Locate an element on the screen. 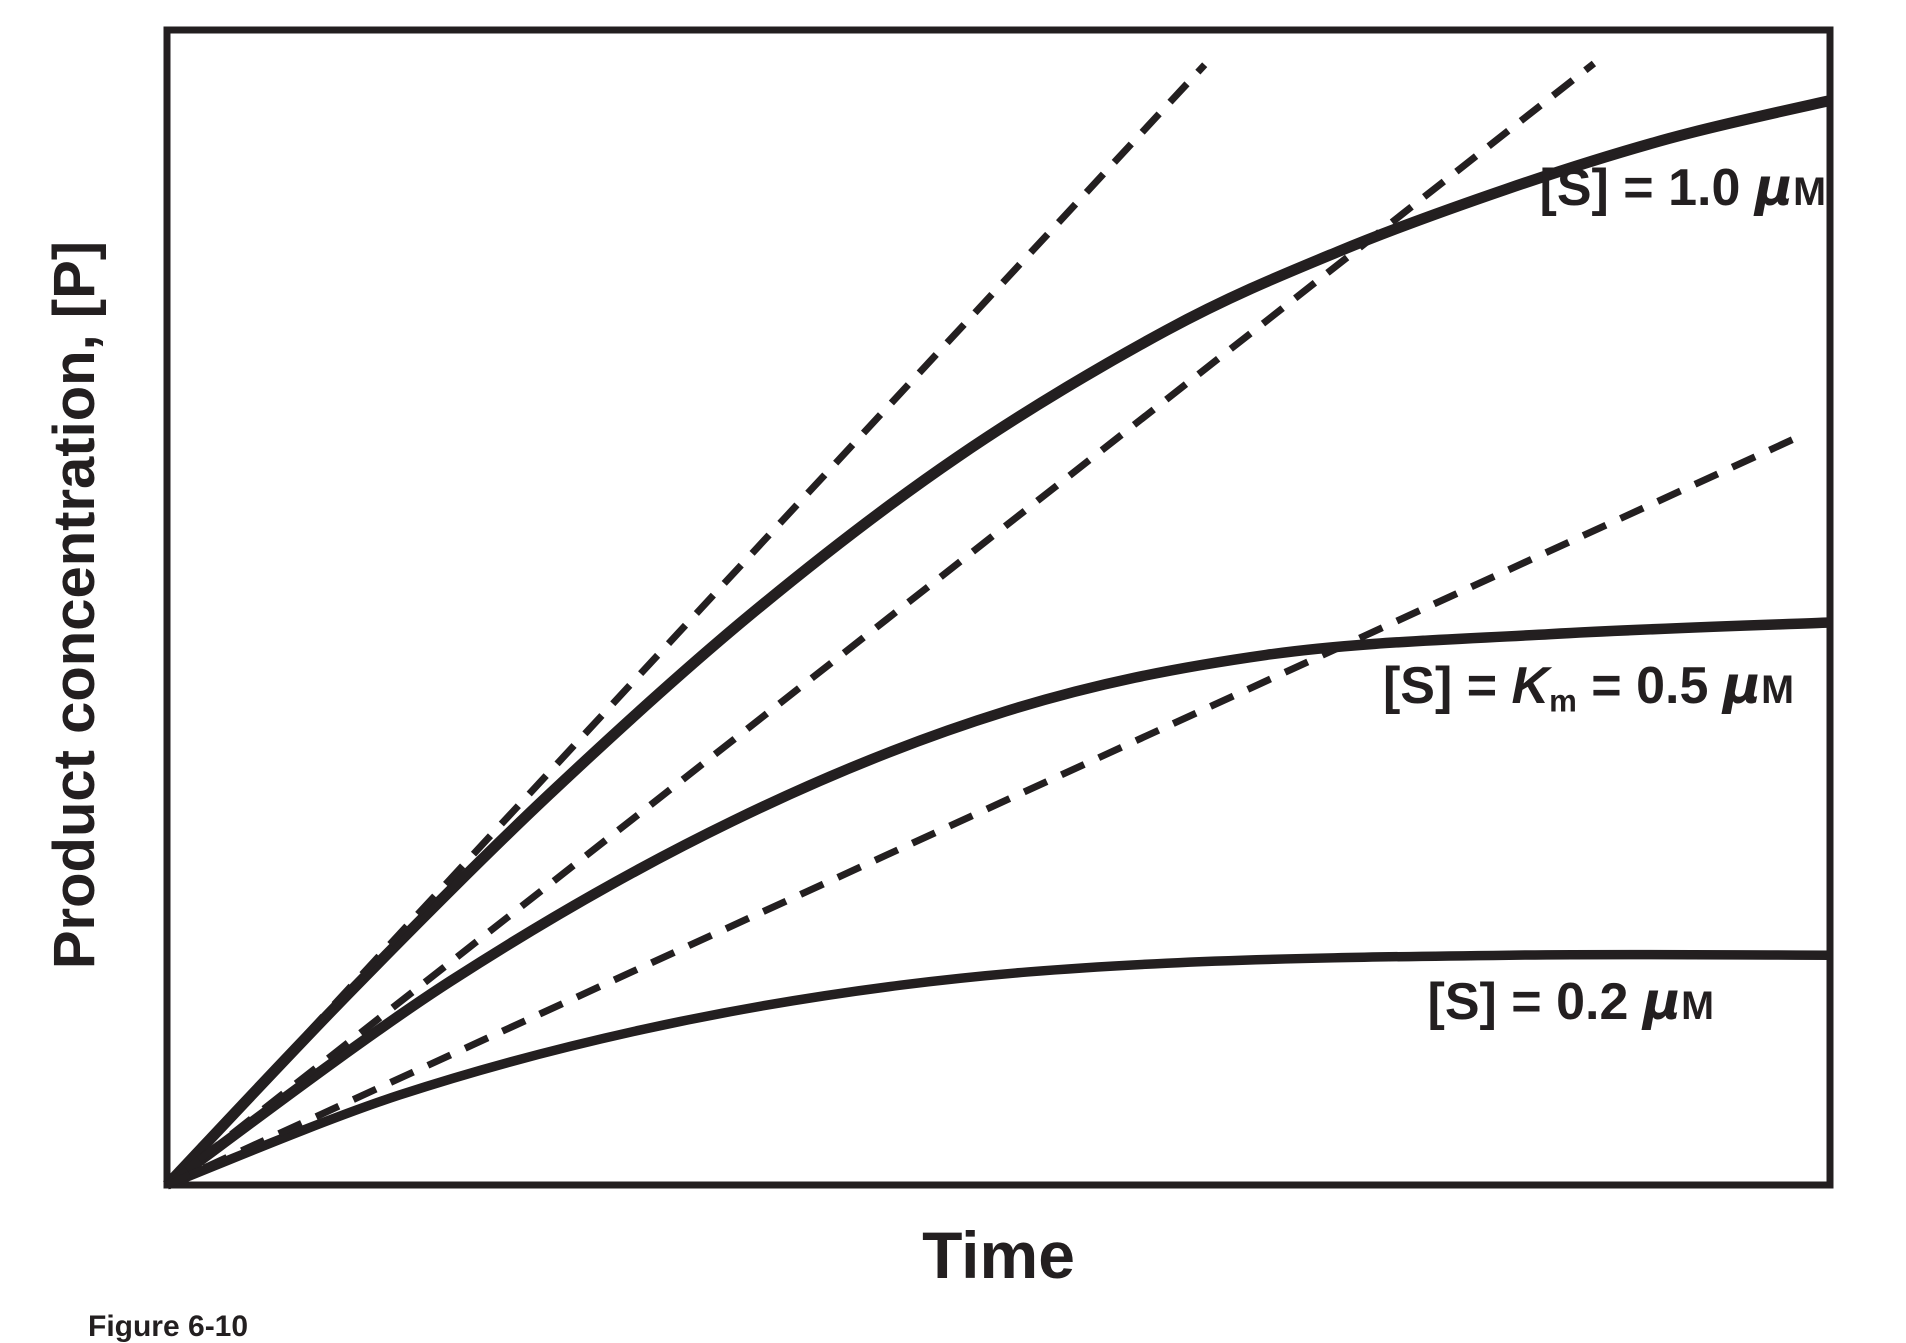 The width and height of the screenshot is (1906, 1343). curve-label-s-1_0-uM: [S] = 1.0 μM is located at coordinates (1683, 188).